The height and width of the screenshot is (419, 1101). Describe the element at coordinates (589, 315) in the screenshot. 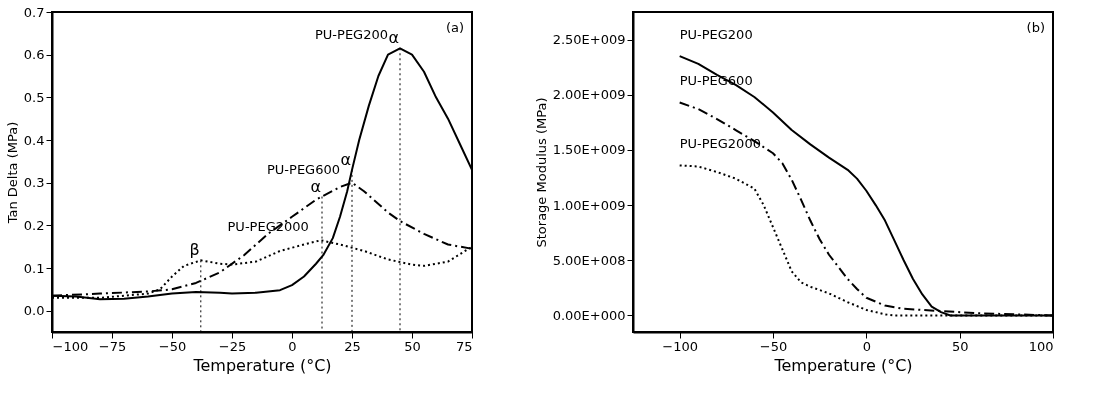

I see `y-tick-label: 0.00E+000` at that location.